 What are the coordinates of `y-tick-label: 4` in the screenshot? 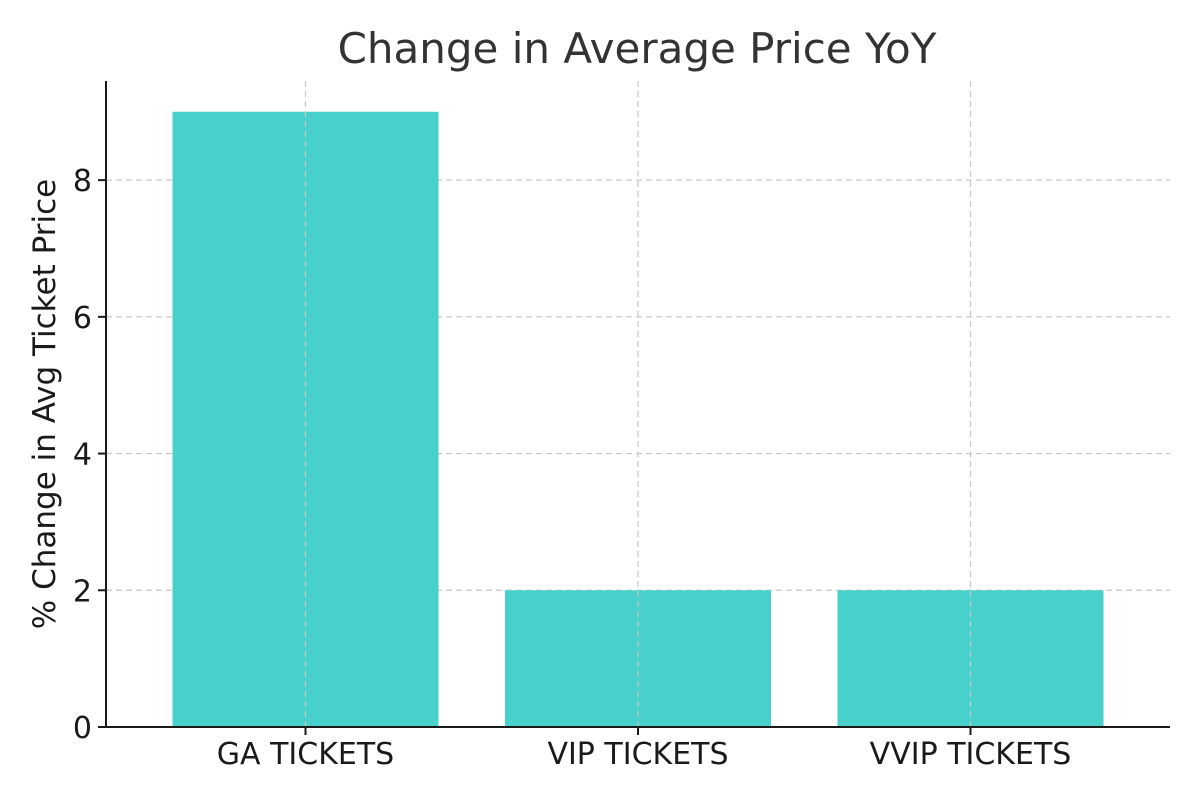 It's located at (82, 455).